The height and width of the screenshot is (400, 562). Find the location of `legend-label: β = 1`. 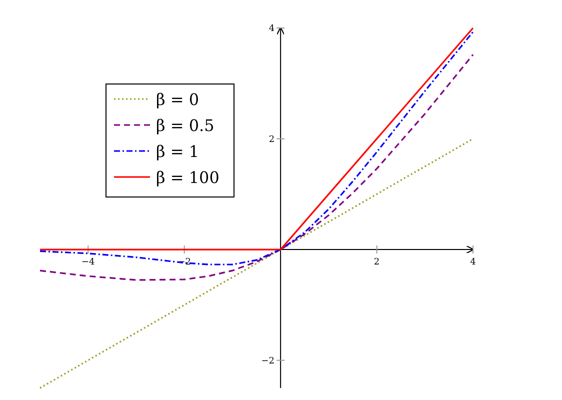

legend-label: β = 1 is located at coordinates (178, 151).